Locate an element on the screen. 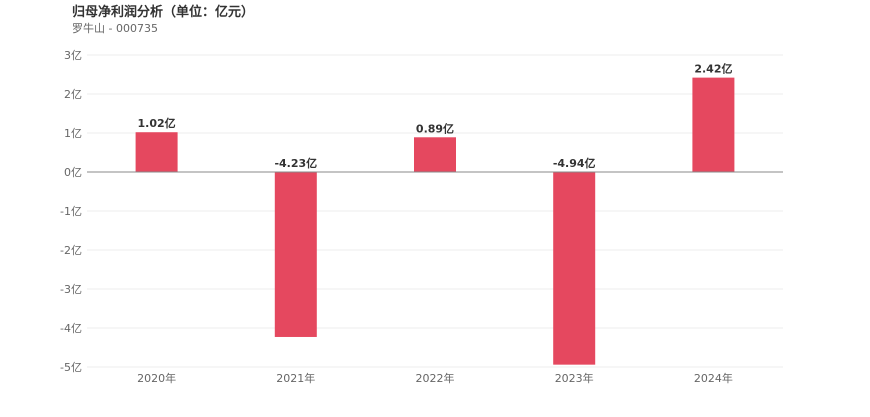 The width and height of the screenshot is (870, 417). y-tick-label: 0亿 is located at coordinates (73, 172).